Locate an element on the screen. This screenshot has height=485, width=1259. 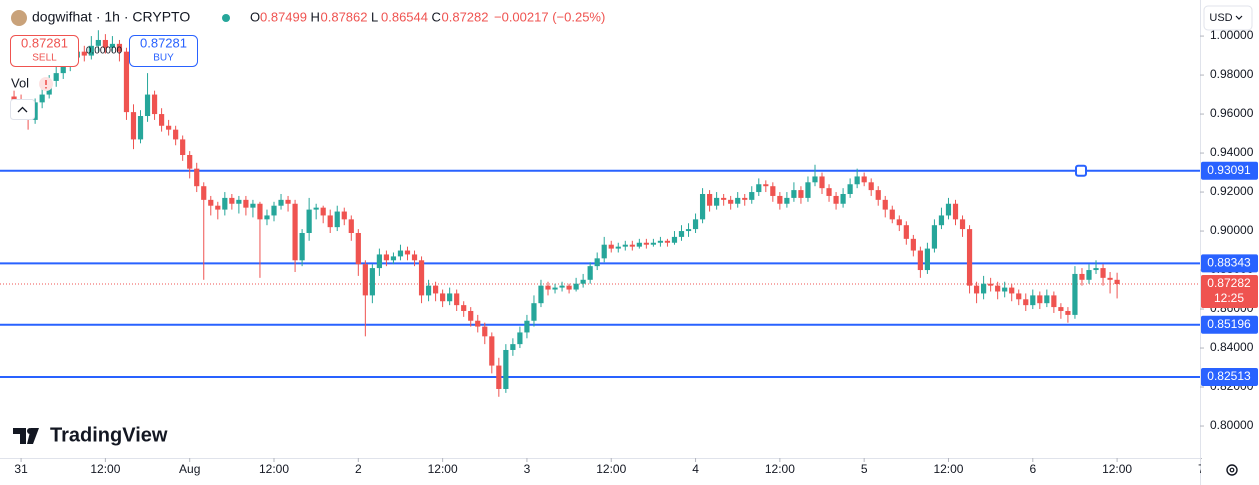
settings-icon-dot is located at coordinates (1232, 470).